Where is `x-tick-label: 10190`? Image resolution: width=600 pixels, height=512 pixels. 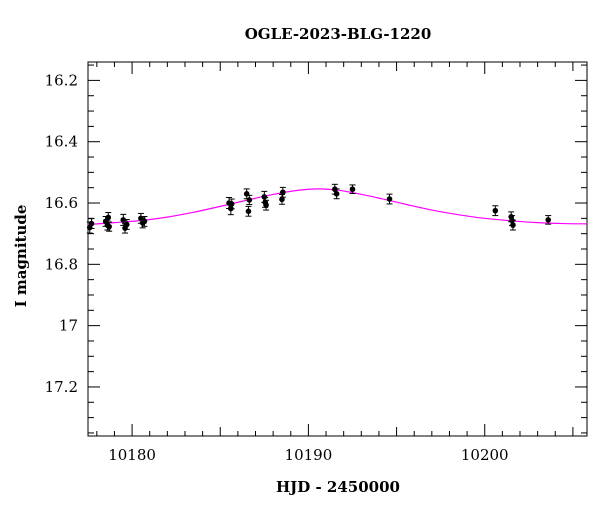
x-tick-label: 10190 is located at coordinates (309, 455).